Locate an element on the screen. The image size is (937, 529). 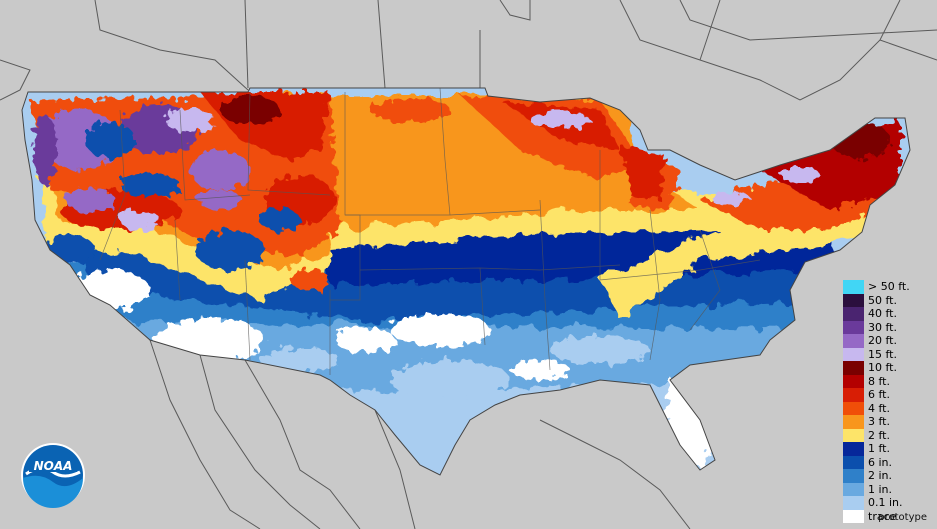
legend-item: 30 ft. is located at coordinates (888, 327).